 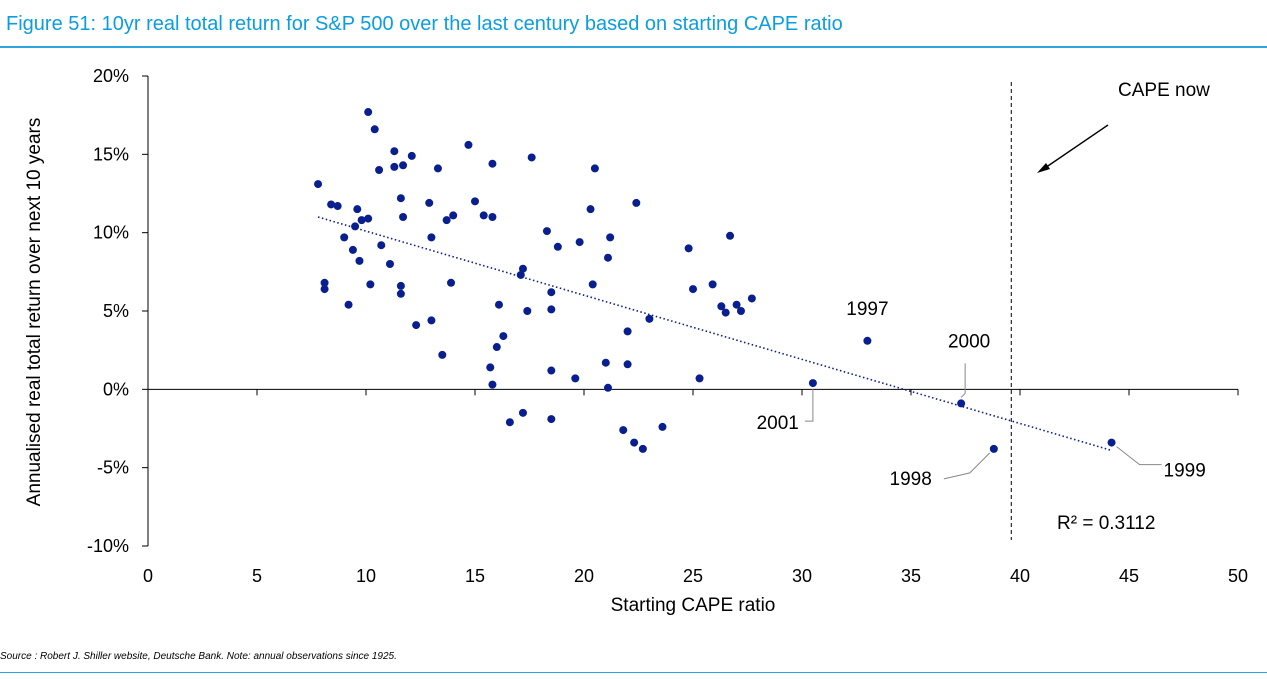 I want to click on year-annotations: 1997 2000 2001 1998 1999, so click(x=981, y=394).